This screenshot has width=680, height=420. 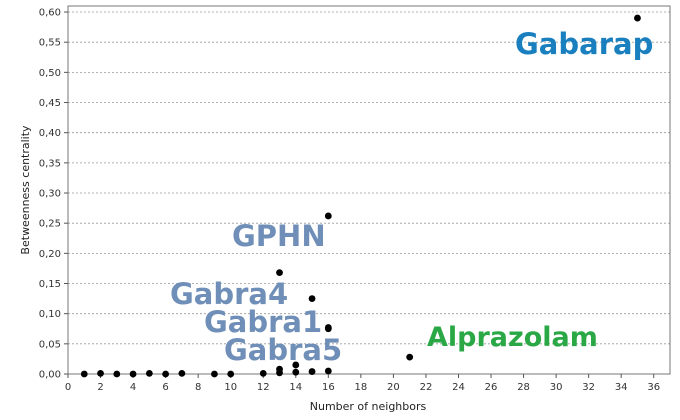 I want to click on y-tick-label: 0,55, so click(x=50, y=43).